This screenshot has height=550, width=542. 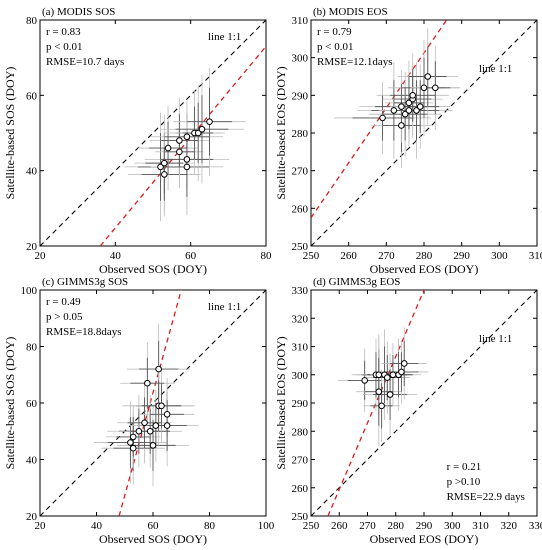 I want to click on stats-line: p >0.10, so click(x=464, y=482).